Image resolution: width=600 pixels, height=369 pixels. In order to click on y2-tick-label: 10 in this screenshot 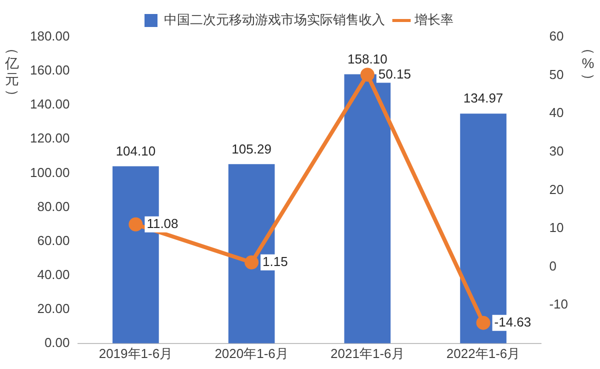, I will do `click(556, 228)`.